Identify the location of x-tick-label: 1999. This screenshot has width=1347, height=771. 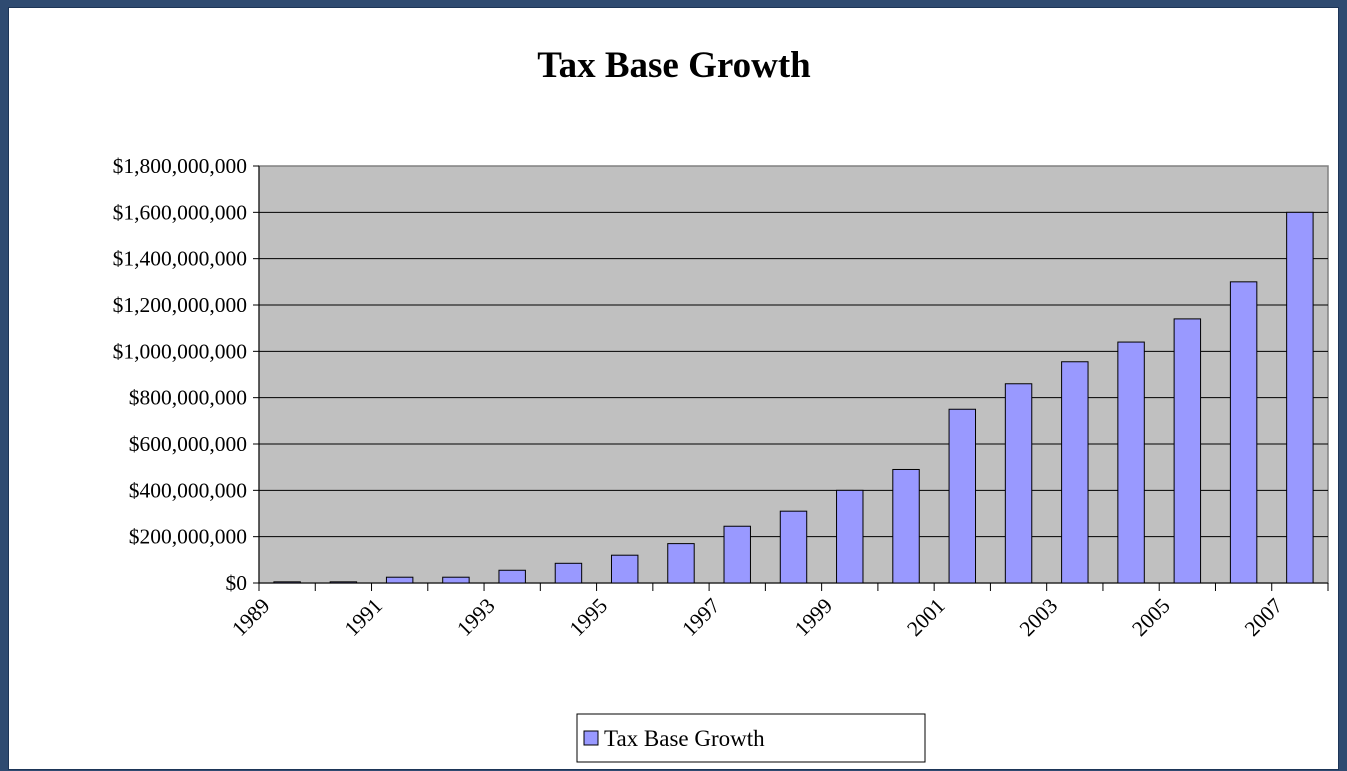
(813, 617).